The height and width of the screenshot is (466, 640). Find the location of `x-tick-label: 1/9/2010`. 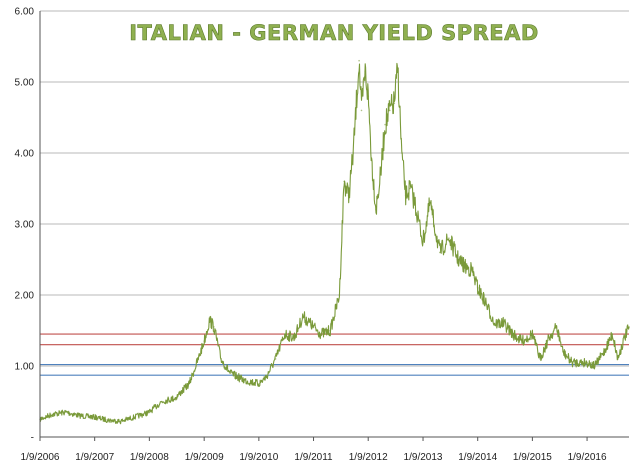

x-tick-label: 1/9/2010 is located at coordinates (258, 457).